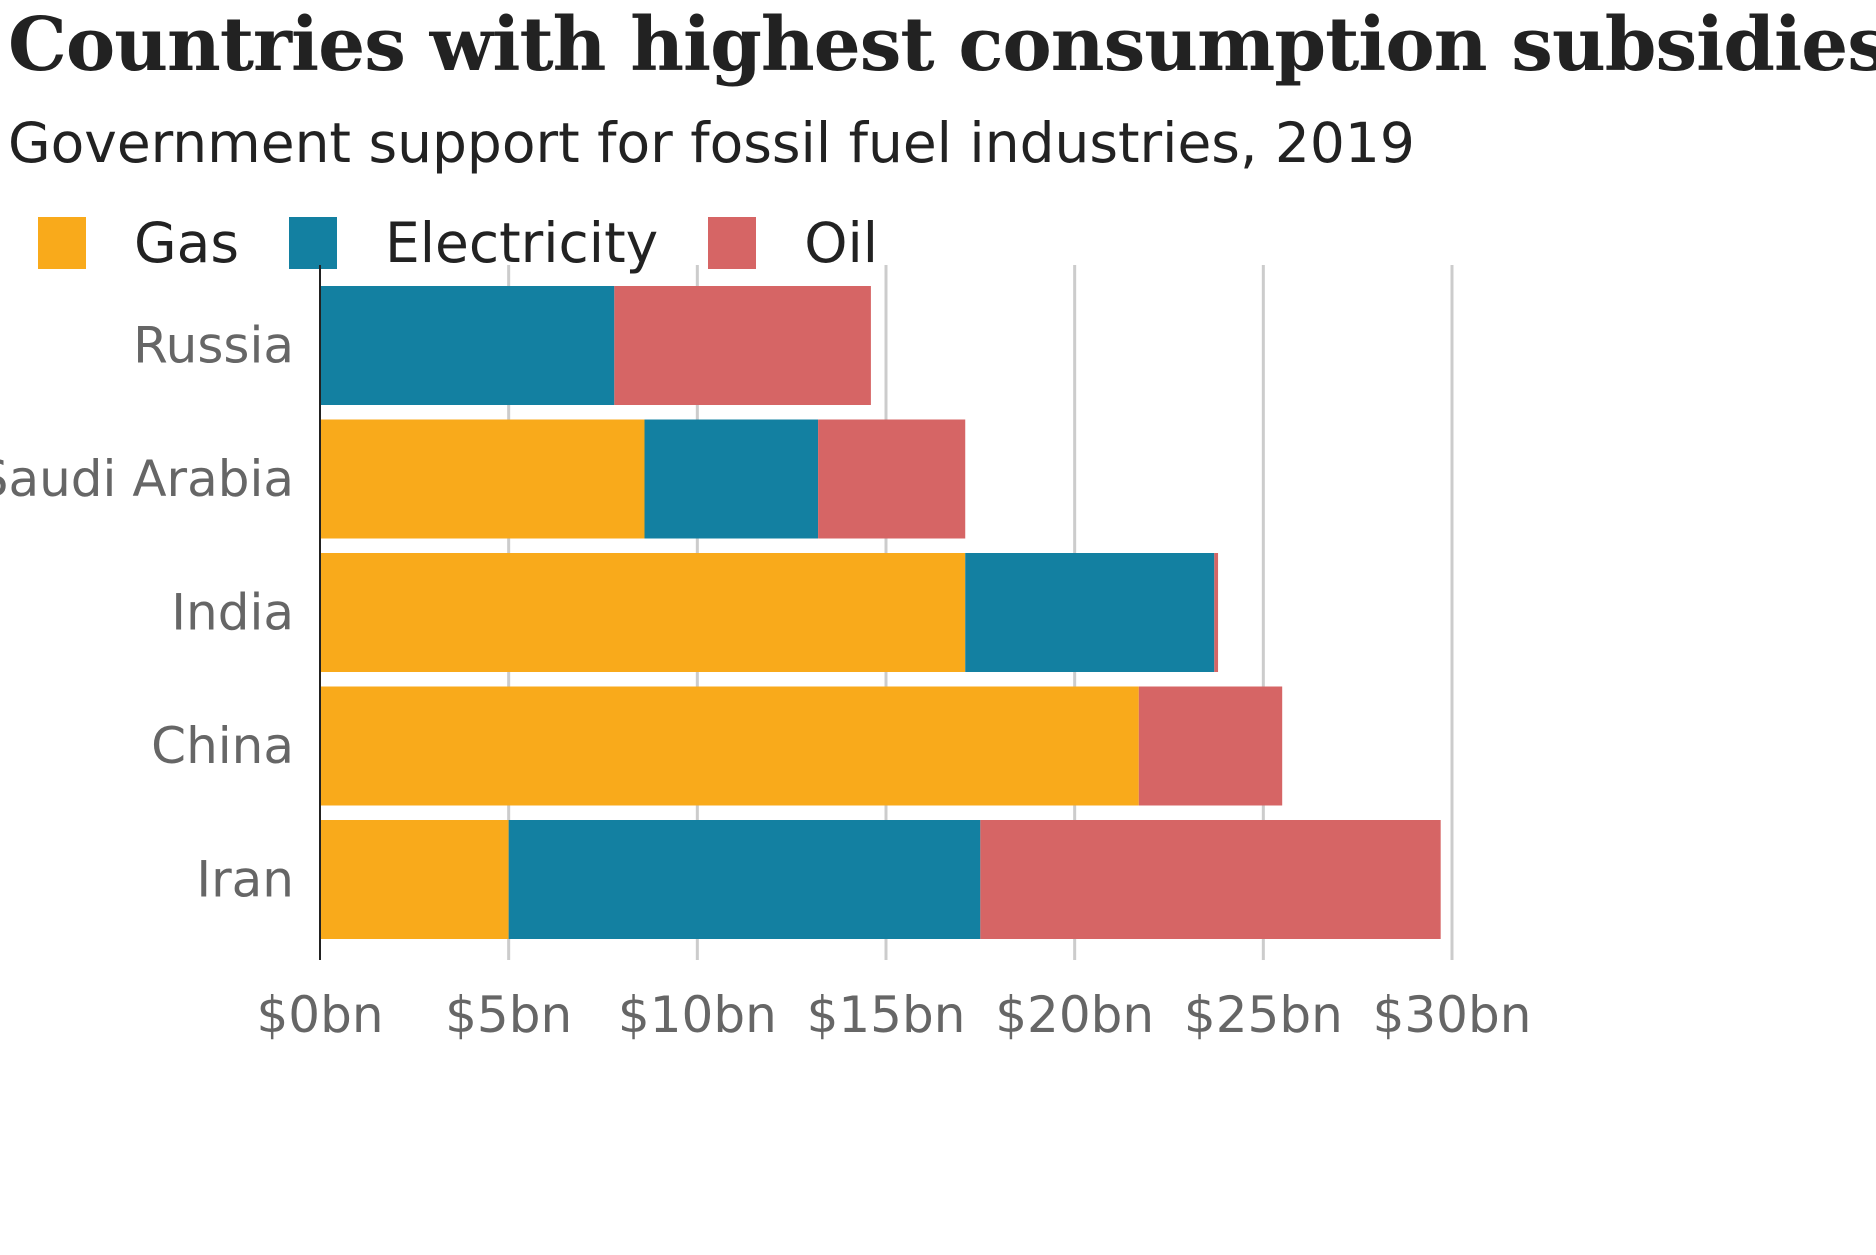 Image resolution: width=1876 pixels, height=1255 pixels. I want to click on x-tick-label-3: $15bn, so click(886, 1015).